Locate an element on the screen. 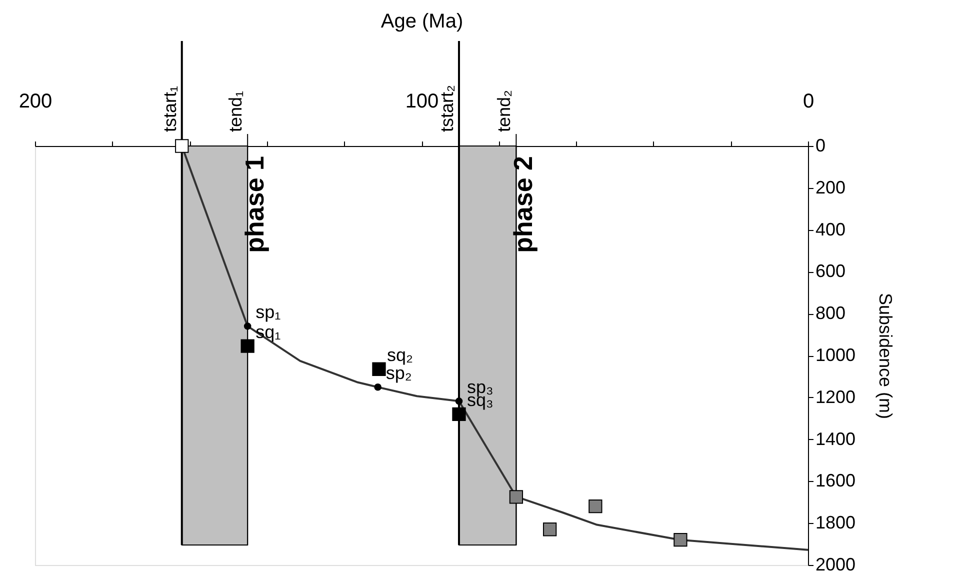 Image resolution: width=969 pixels, height=576 pixels. y-tick-label: 800 is located at coordinates (831, 313).